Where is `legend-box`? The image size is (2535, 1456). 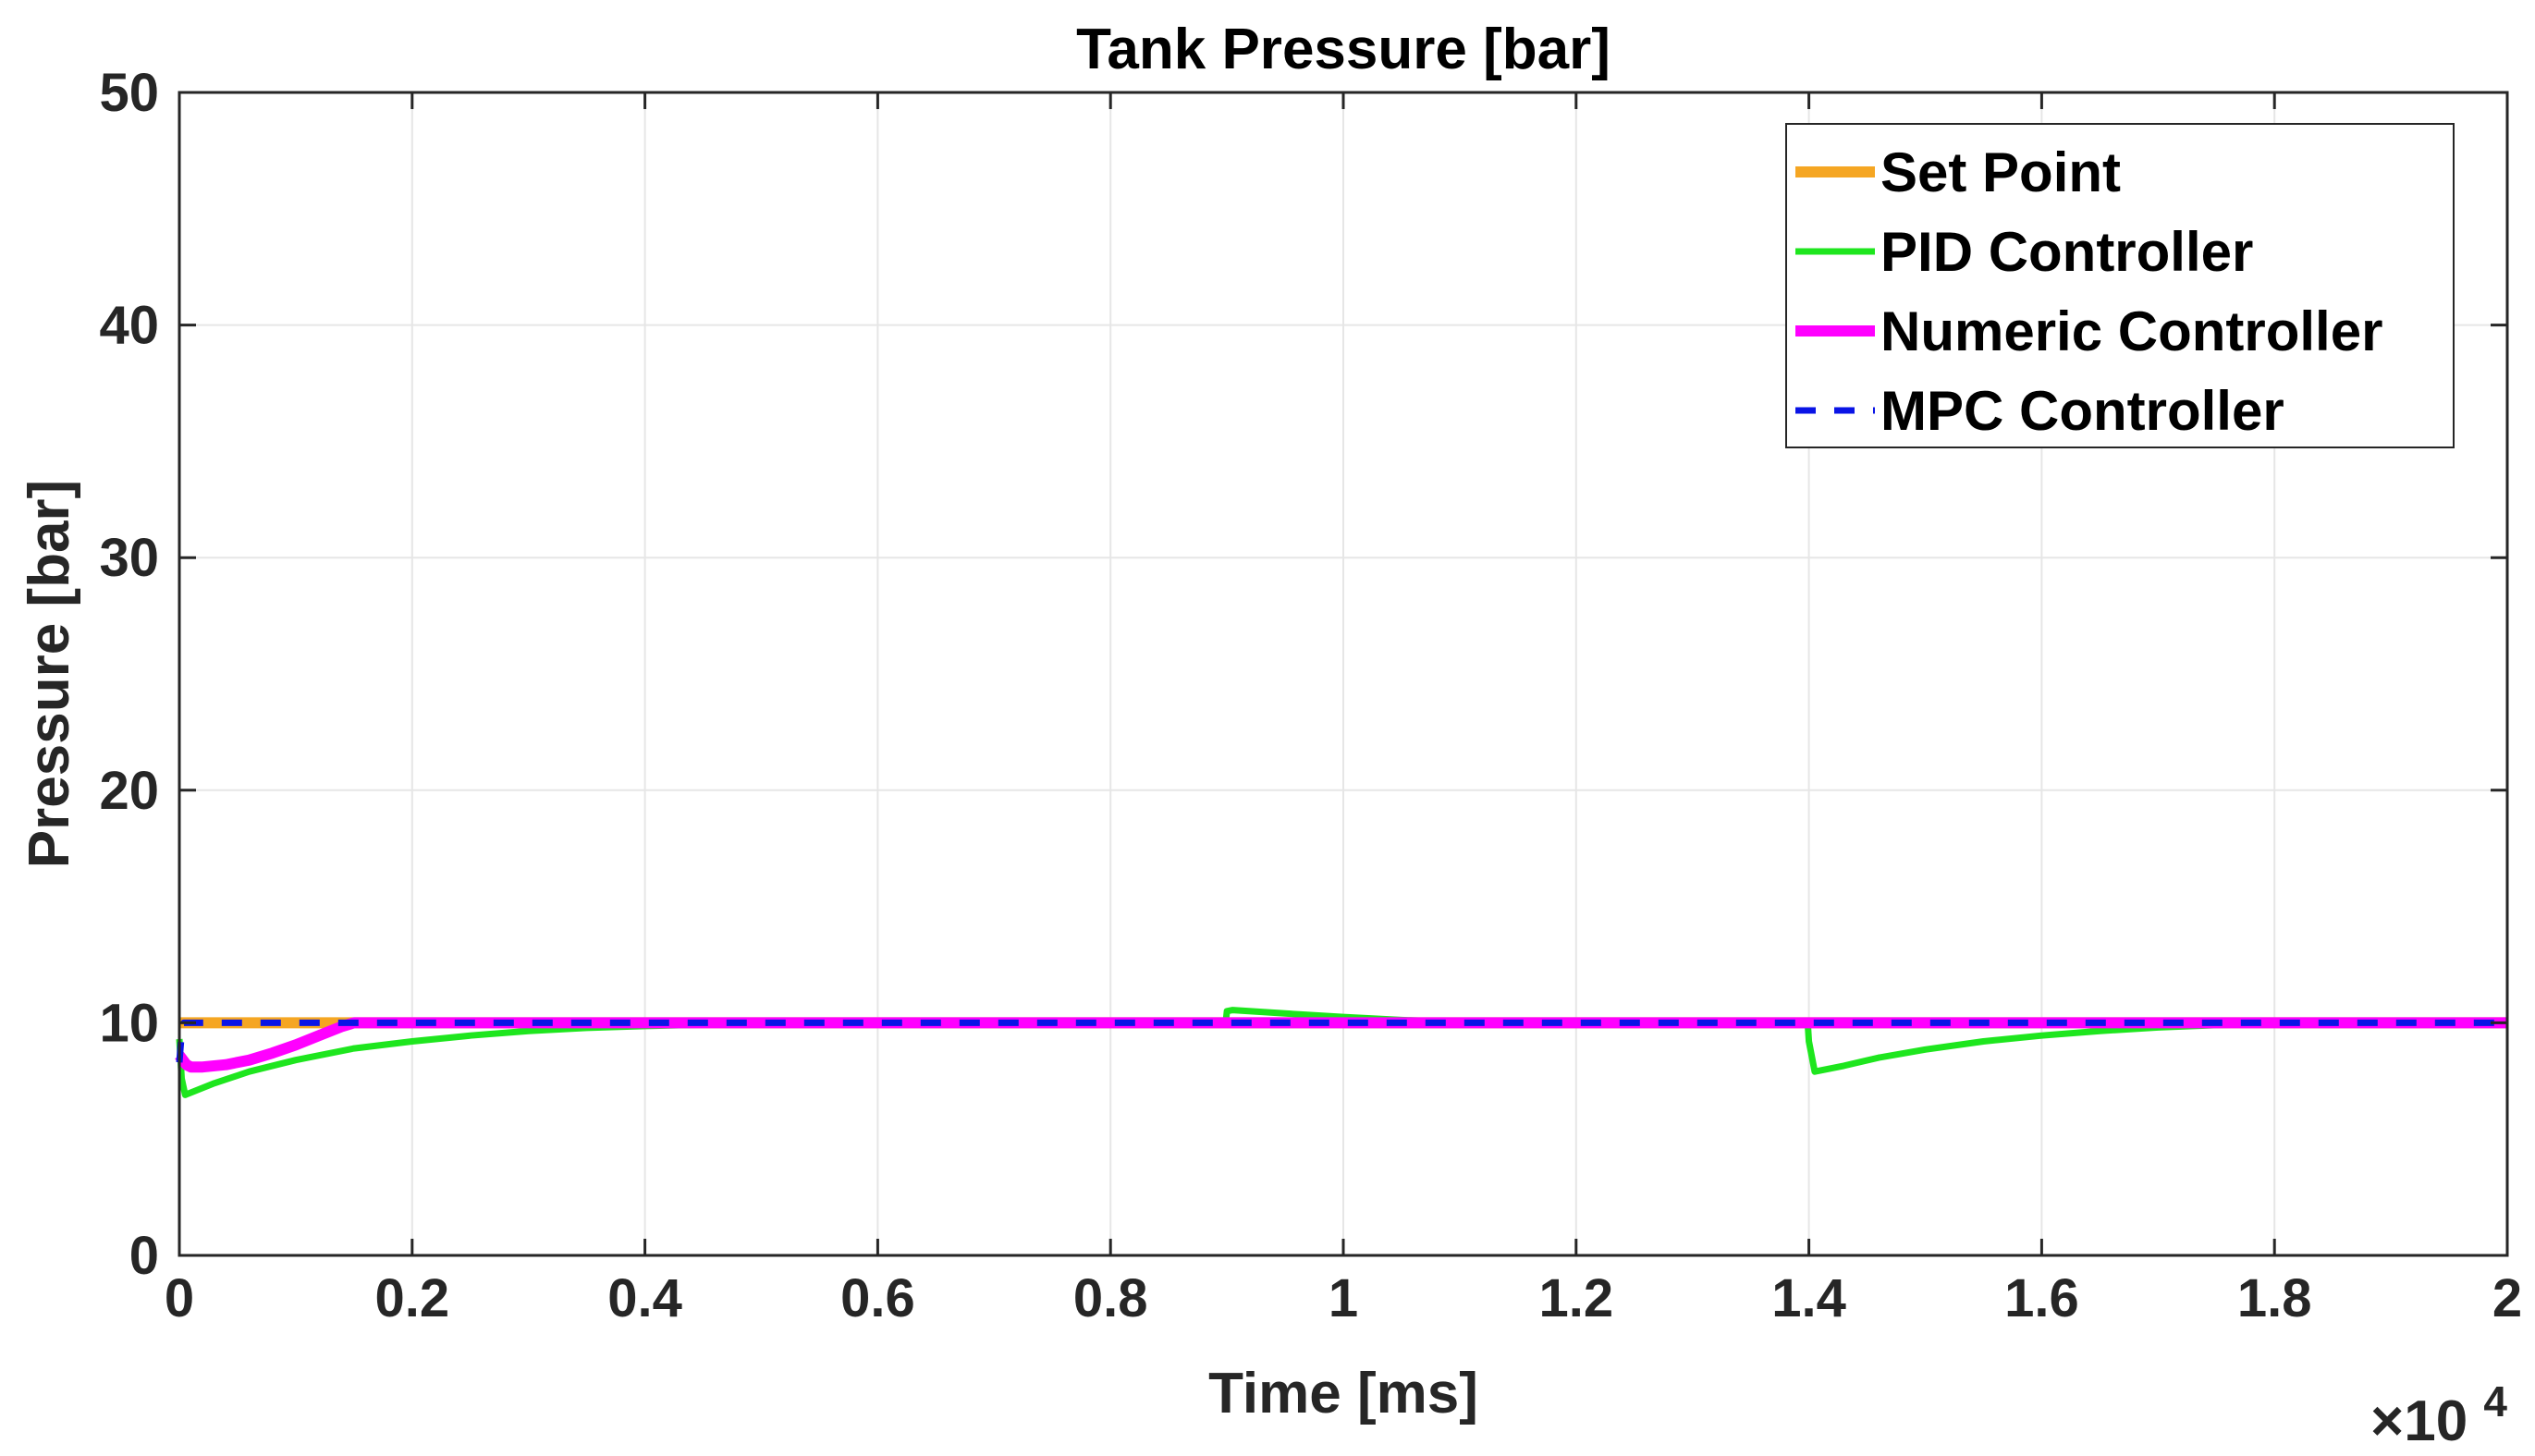
legend-box is located at coordinates (2120, 285).